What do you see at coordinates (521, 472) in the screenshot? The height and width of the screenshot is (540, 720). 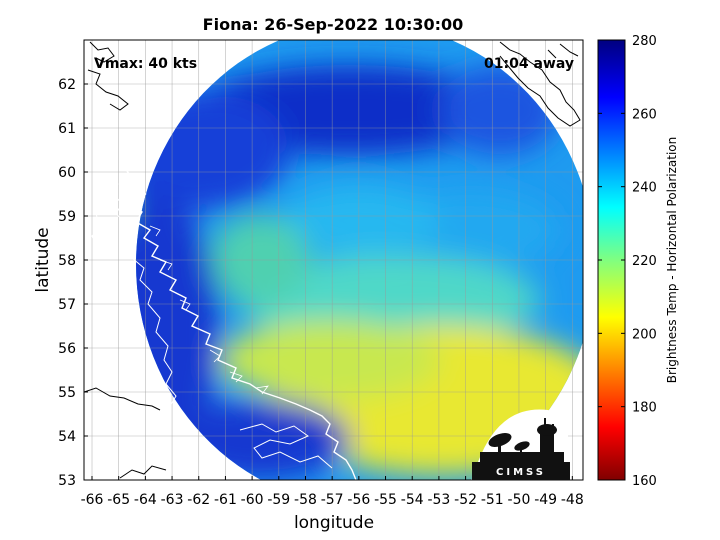 I see `cimss-logo-text: CIMSS` at bounding box center [521, 472].